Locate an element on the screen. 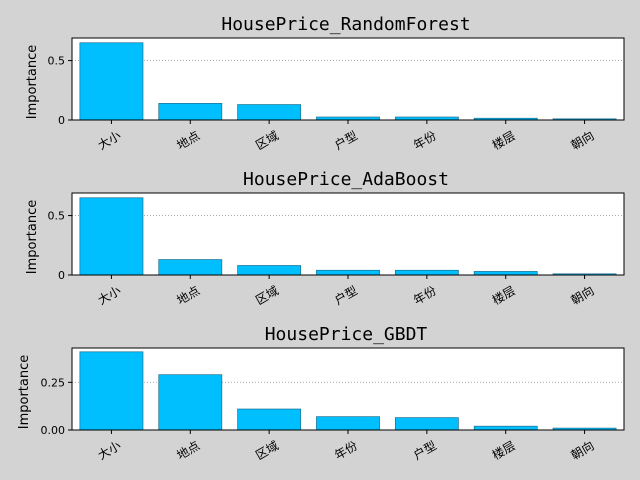 The image size is (640, 480). chart-title: HousePrice_RandomForest is located at coordinates (345, 24).